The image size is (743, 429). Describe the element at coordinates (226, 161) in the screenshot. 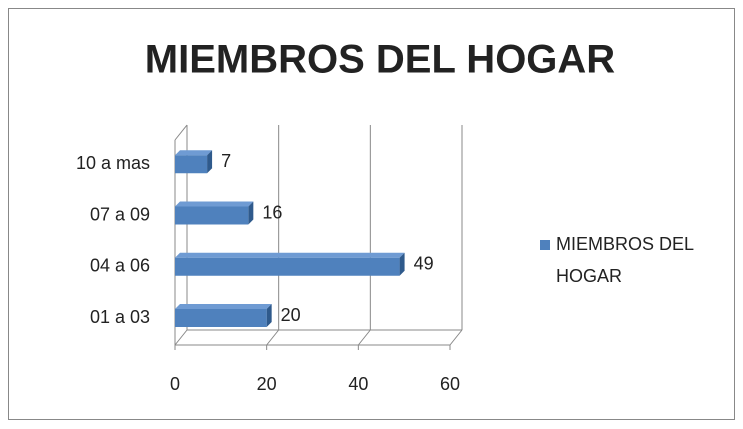

I see `data-label: 7` at that location.